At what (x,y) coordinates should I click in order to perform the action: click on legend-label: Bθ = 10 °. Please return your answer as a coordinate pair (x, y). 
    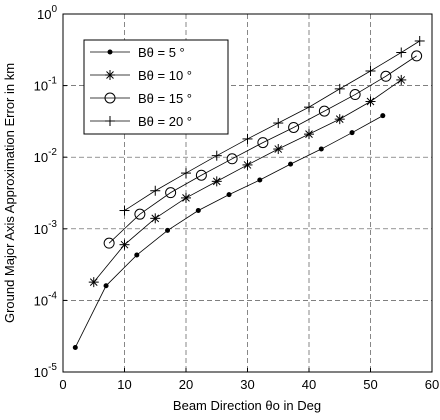
    Looking at the image, I should click on (165, 75).